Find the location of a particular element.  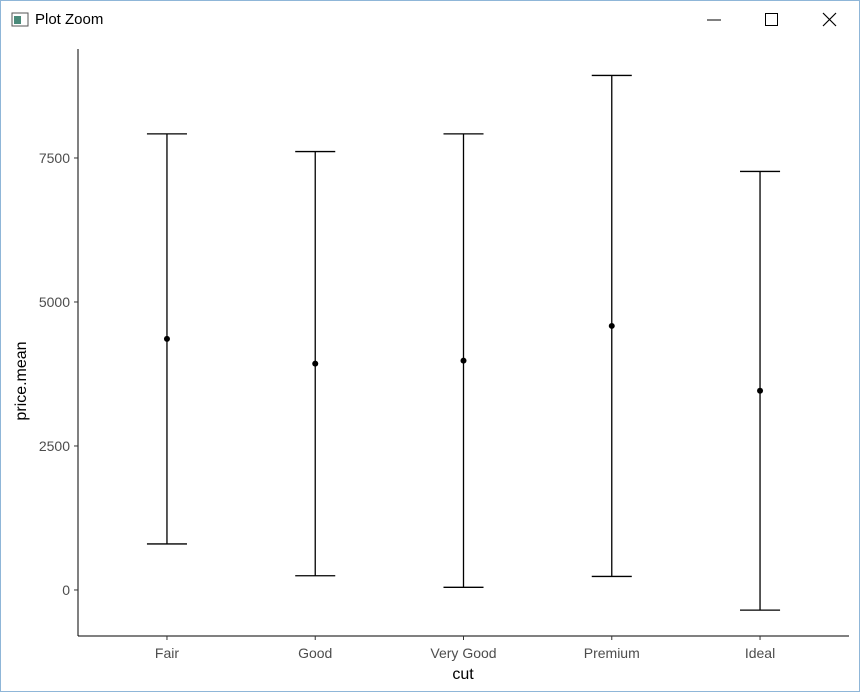

y-tick-label: 7500 is located at coordinates (54, 158).